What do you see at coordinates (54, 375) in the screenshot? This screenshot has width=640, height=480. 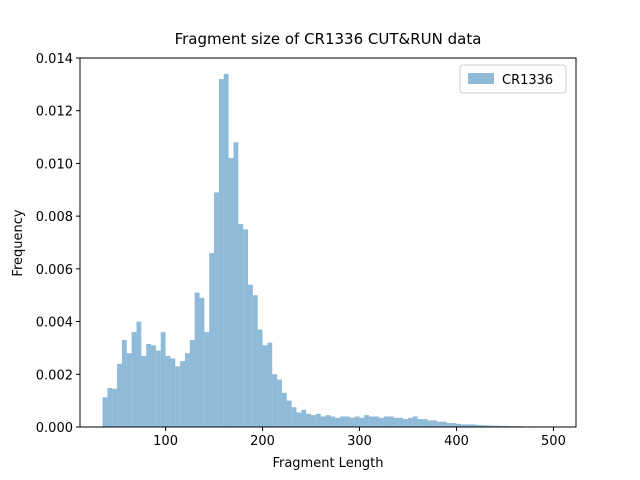 I see `y-tick-label: 0.002` at bounding box center [54, 375].